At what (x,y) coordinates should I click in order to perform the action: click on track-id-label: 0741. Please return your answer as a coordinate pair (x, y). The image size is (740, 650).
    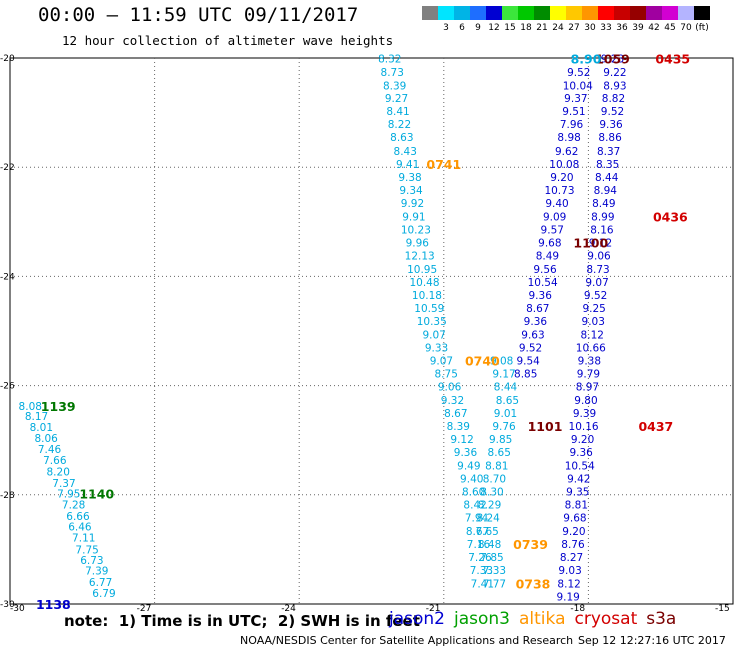
    Looking at the image, I should click on (443, 164).